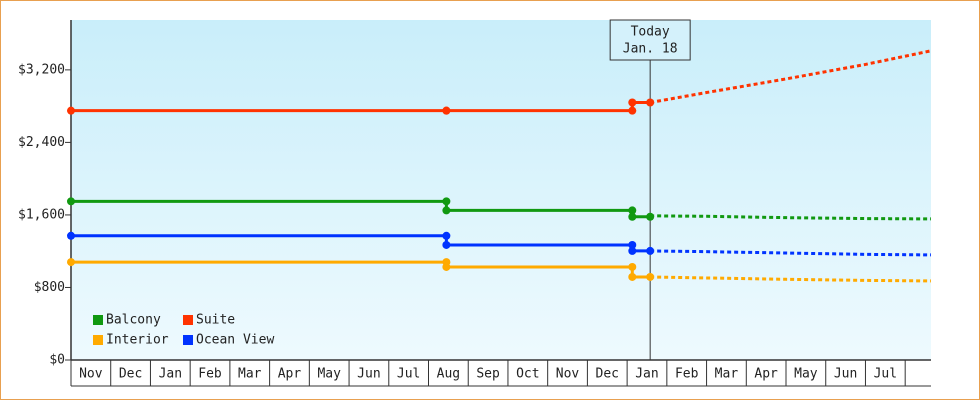 The width and height of the screenshot is (980, 400). I want to click on x-tick-label: Aug, so click(448, 374).